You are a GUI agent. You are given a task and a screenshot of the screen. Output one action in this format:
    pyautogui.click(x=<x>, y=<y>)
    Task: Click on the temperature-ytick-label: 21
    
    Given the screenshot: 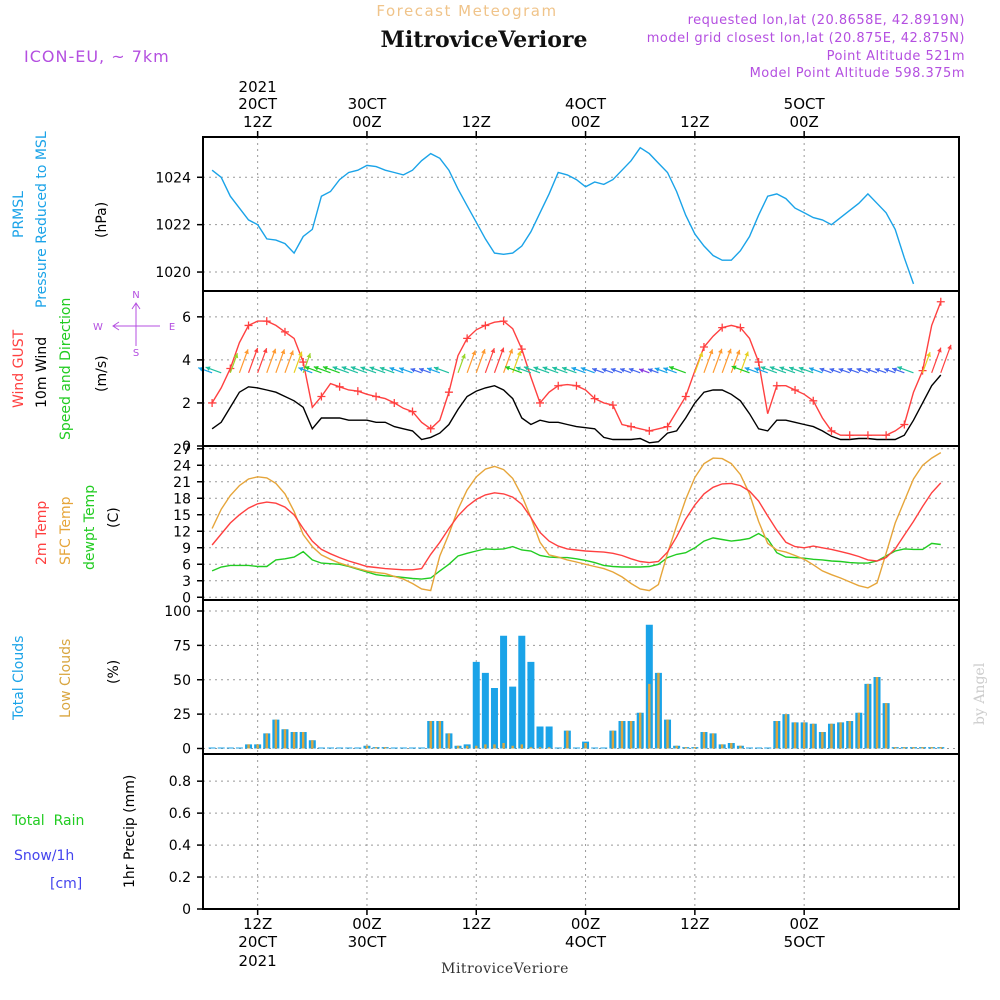 What is the action you would take?
    pyautogui.click(x=182, y=483)
    